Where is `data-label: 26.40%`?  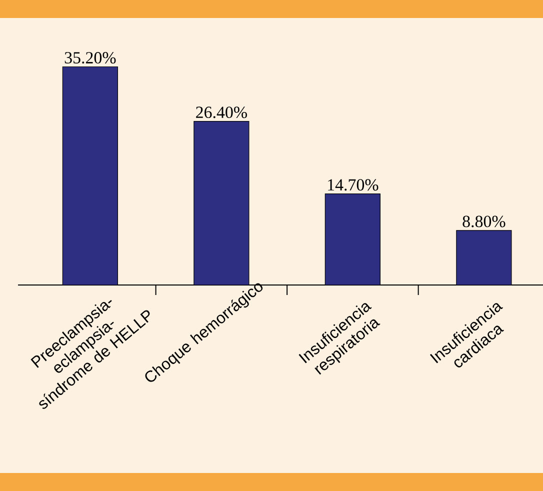 data-label: 26.40% is located at coordinates (221, 112).